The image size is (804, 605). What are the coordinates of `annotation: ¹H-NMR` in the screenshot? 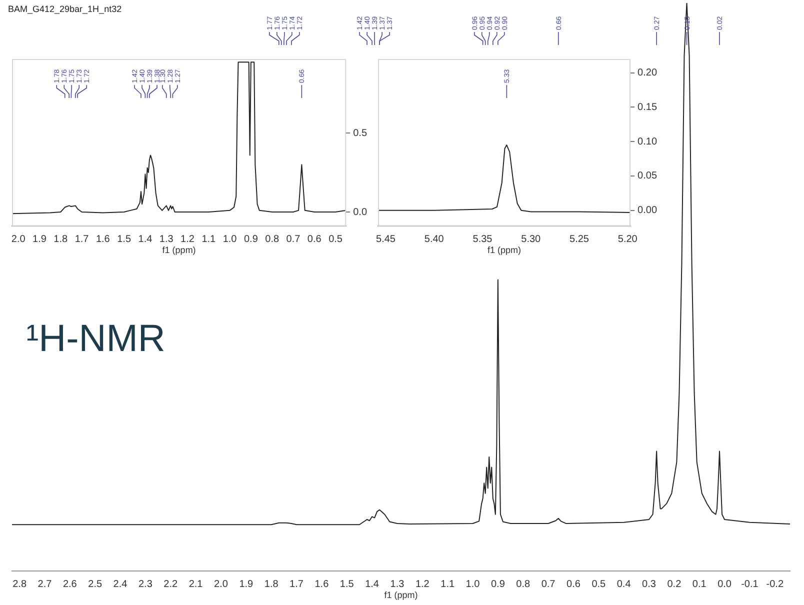 It's located at (96, 339).